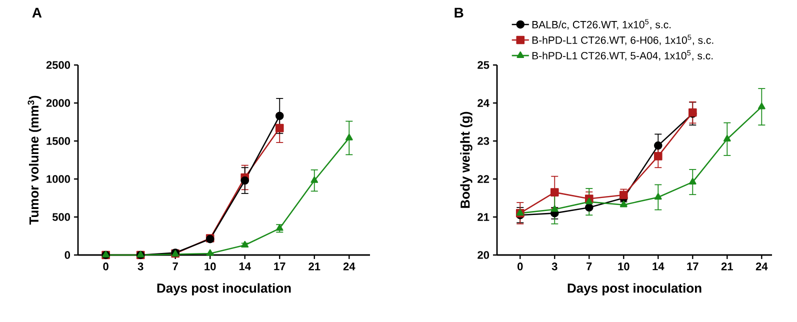 The width and height of the screenshot is (797, 322). Describe the element at coordinates (58, 65) in the screenshot. I see `y-tick-label: 2500` at that location.